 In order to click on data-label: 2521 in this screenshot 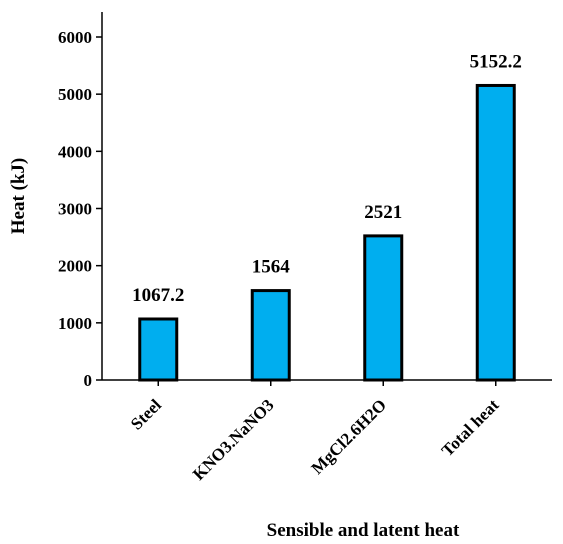, I will do `click(383, 212)`.